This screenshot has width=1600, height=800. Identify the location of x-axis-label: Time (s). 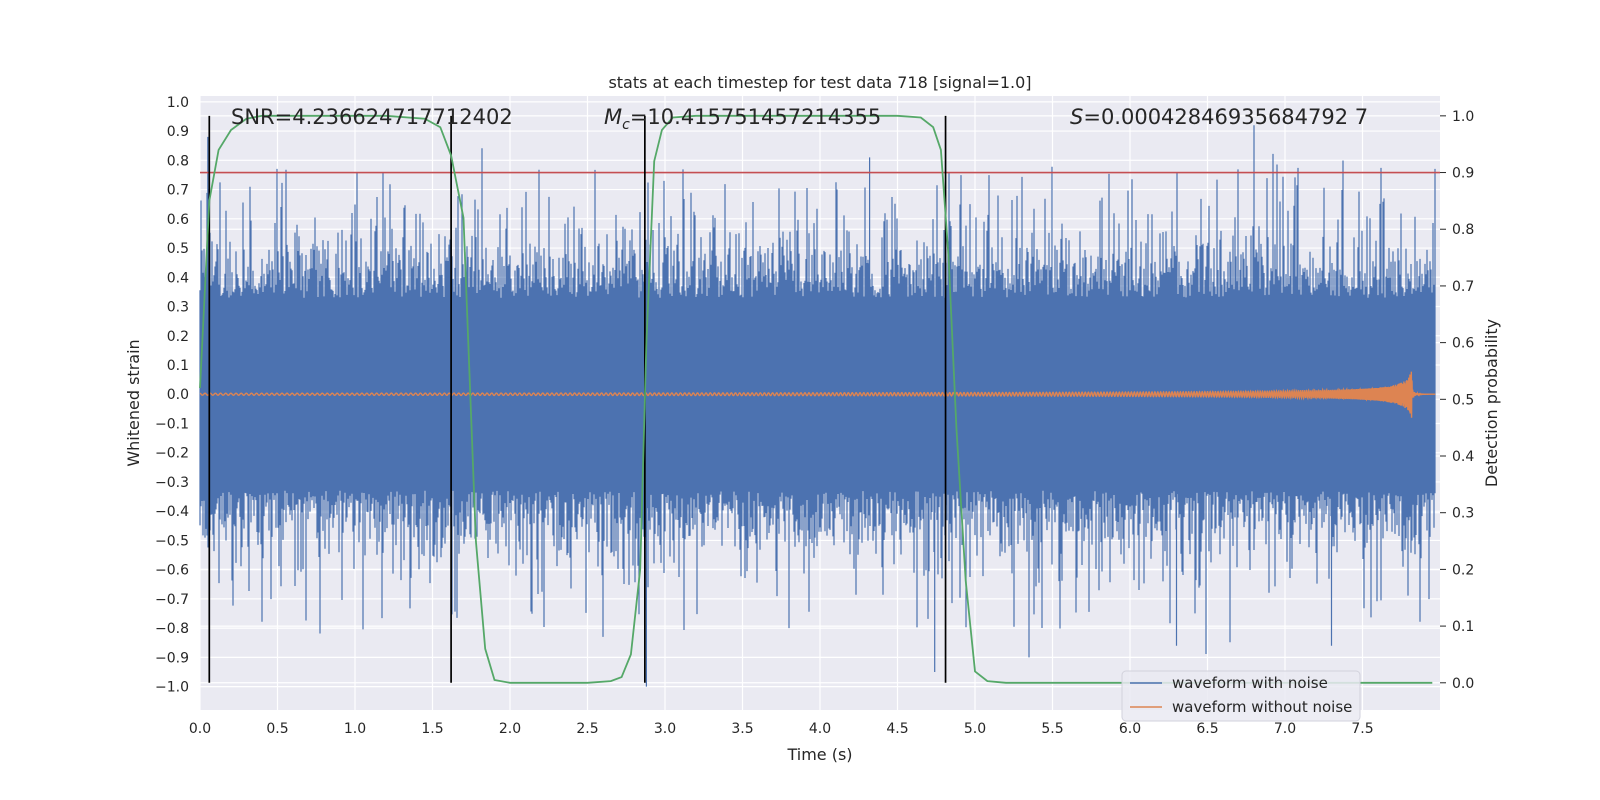
(819, 754).